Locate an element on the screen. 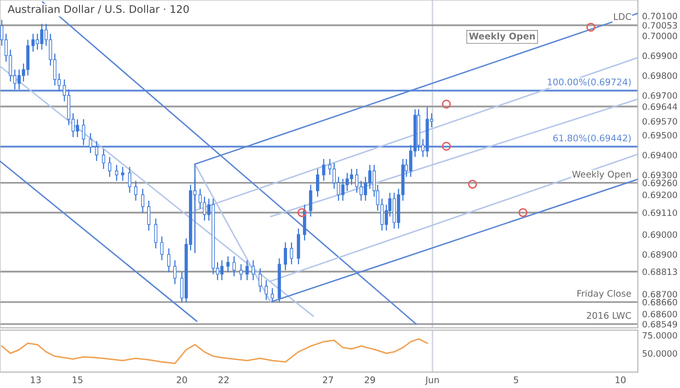 The width and height of the screenshot is (680, 388). ref-line-label: LDC is located at coordinates (622, 16).